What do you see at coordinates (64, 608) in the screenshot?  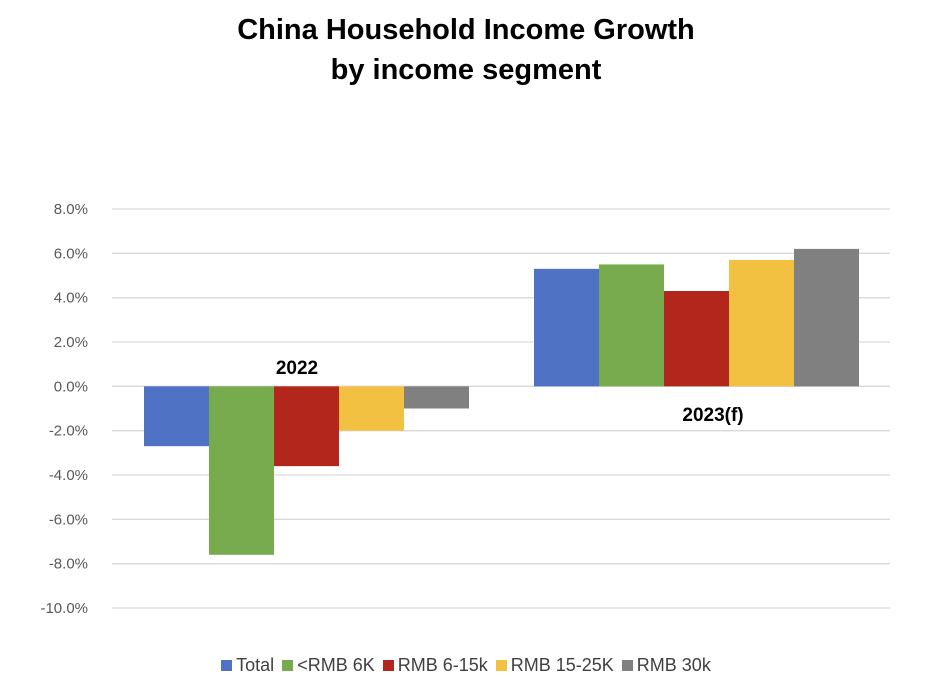 I see `y-tick-label: -10.0%` at bounding box center [64, 608].